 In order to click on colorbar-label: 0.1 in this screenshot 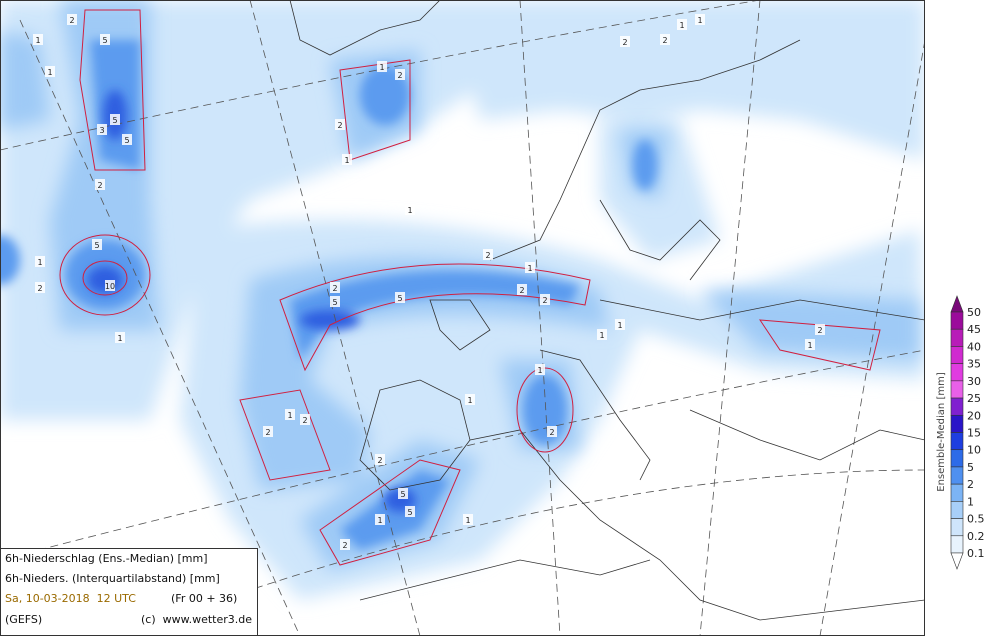, I will do `click(976, 553)`.